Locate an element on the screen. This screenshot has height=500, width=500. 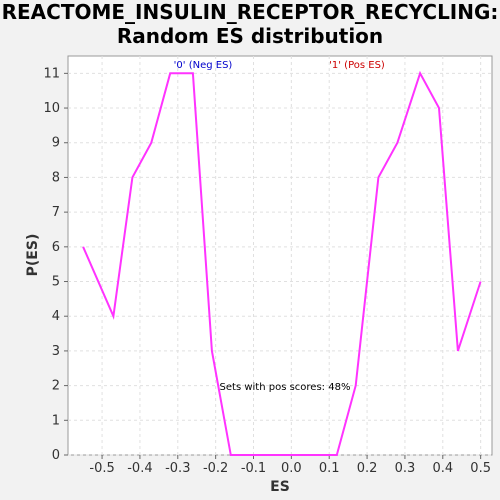
y-tick-label: 1 is located at coordinates (56, 420).